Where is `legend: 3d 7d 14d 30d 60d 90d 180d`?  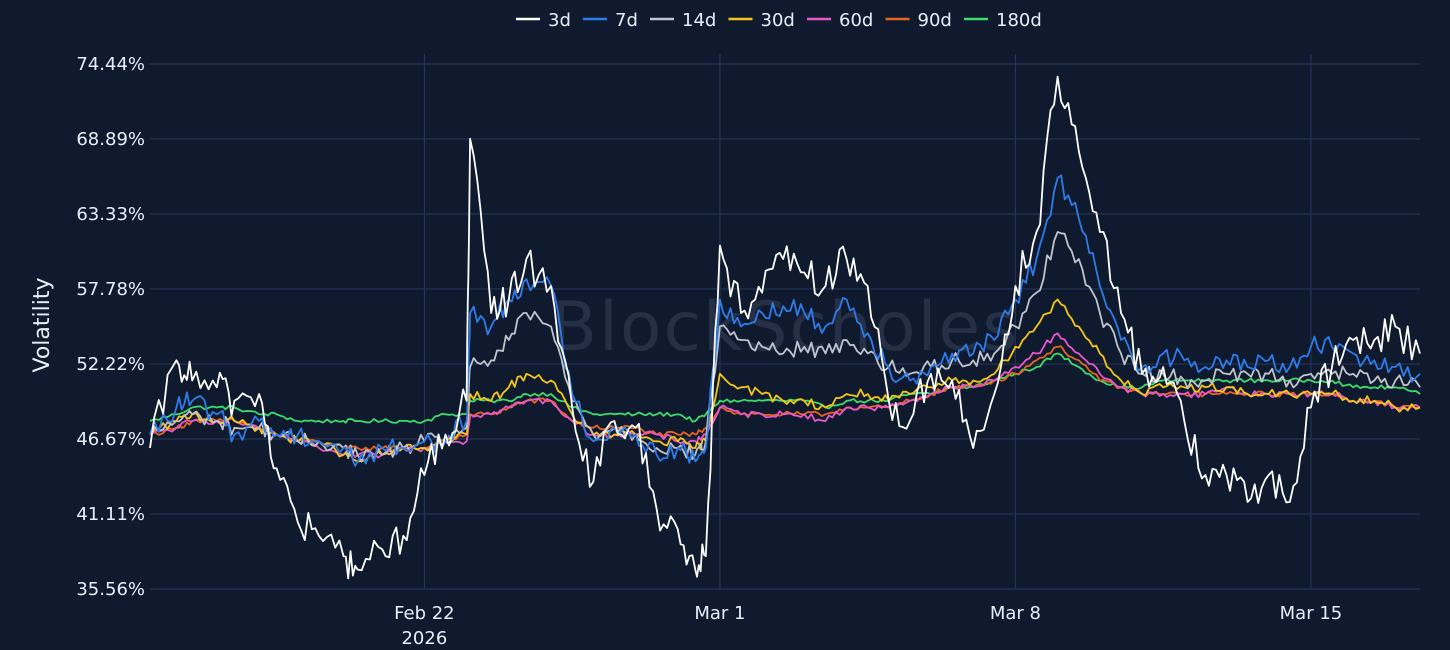
legend: 3d 7d 14d 30d 60d 90d 180d is located at coordinates (779, 20).